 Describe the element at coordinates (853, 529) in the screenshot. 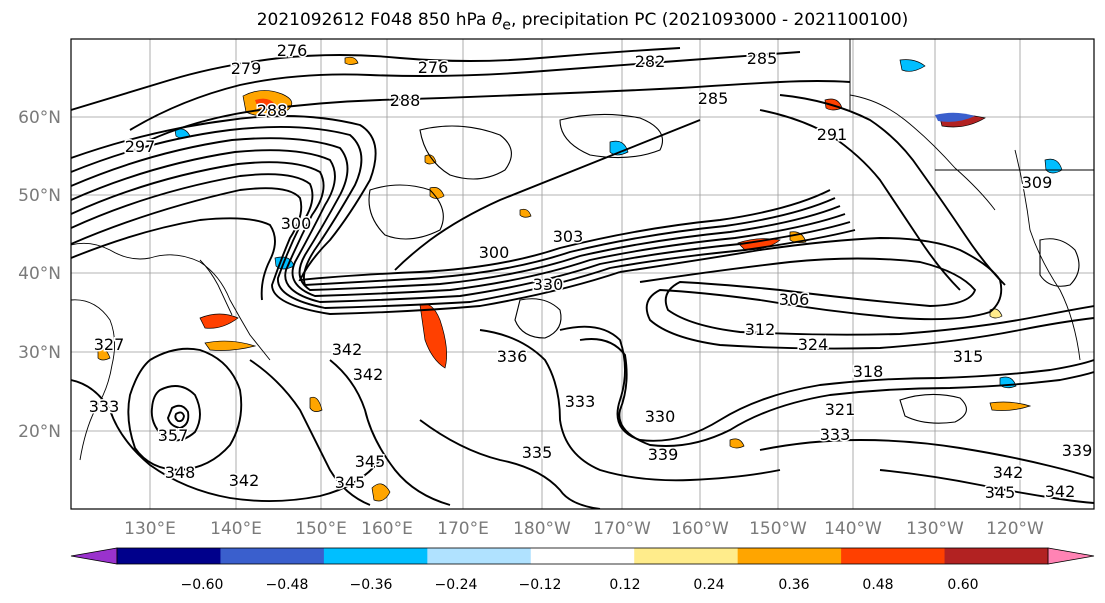

I see `lon-label-140w: 140°W` at that location.